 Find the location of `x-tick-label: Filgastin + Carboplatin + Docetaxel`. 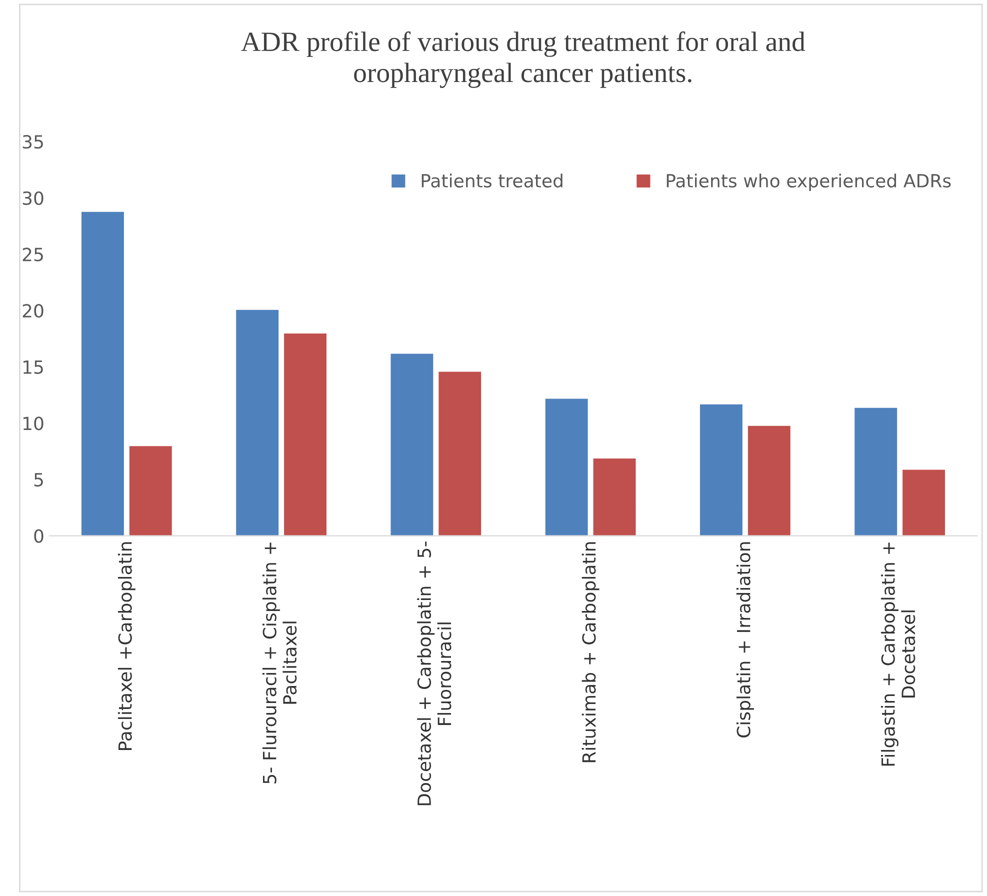

x-tick-label: Filgastin + Carboplatin + Docetaxel is located at coordinates (898, 654).